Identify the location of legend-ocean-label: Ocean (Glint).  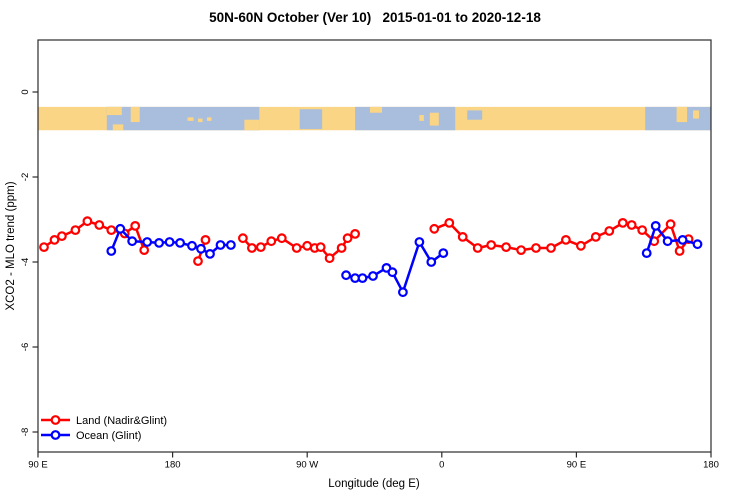
(108, 436).